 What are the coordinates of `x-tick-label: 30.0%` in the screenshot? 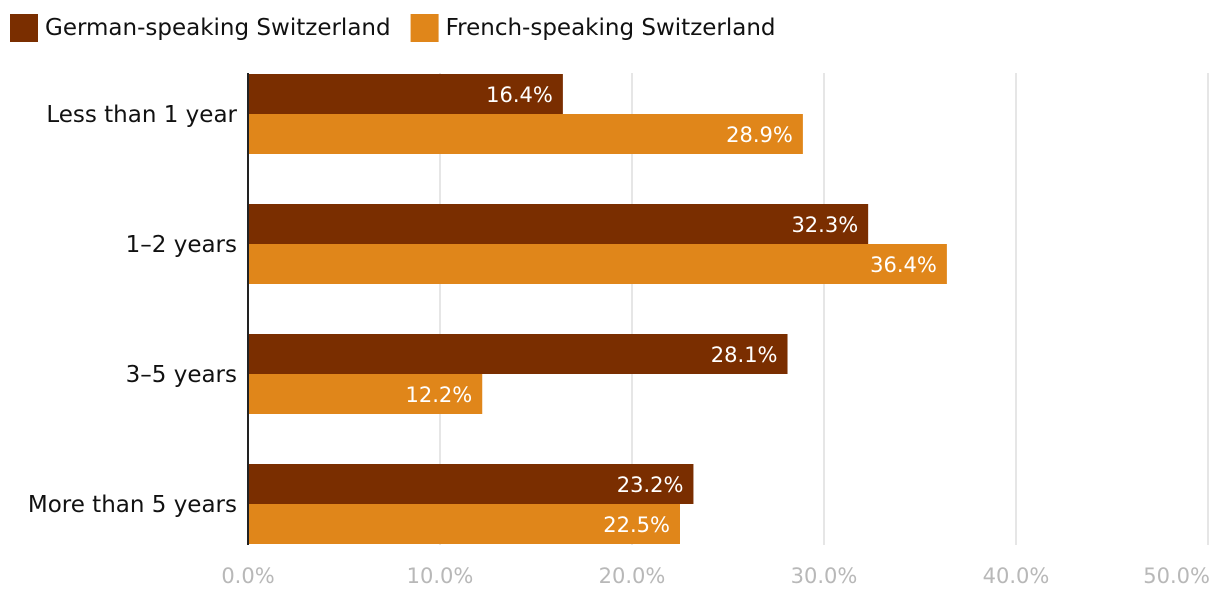 It's located at (824, 576).